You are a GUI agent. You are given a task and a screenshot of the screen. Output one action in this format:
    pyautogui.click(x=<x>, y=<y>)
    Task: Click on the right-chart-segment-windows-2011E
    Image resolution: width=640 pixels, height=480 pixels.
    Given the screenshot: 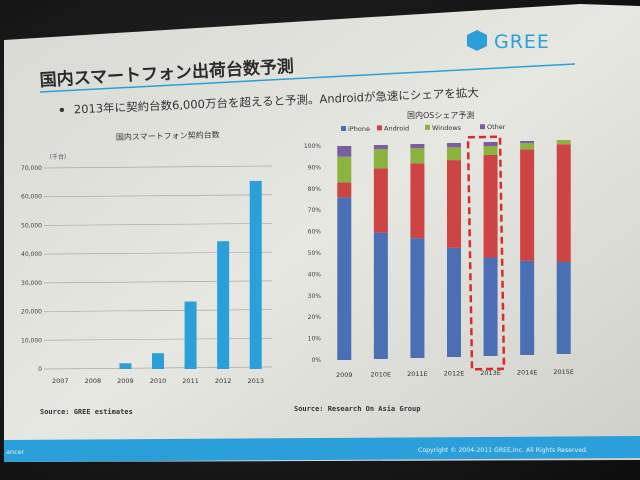 What is the action you would take?
    pyautogui.click(x=417, y=156)
    